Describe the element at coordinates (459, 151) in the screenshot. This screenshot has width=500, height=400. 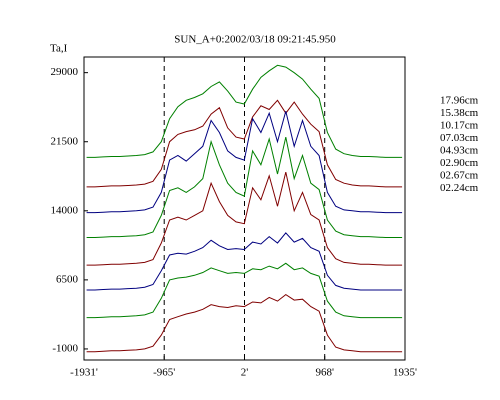
I see `legend-label: 04.93cm` at that location.